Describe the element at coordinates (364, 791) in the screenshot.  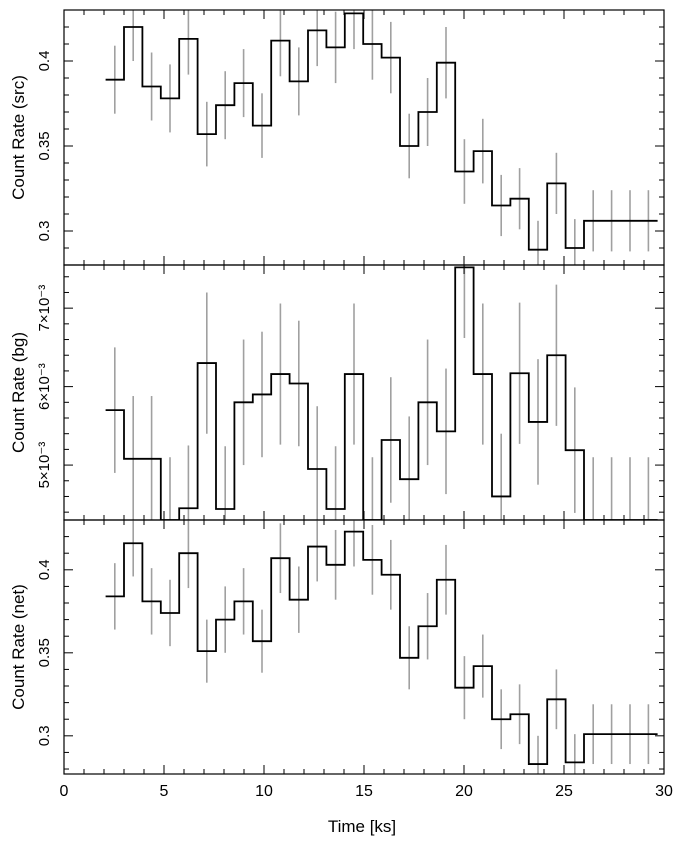
I see `x-tick-label: 15` at that location.